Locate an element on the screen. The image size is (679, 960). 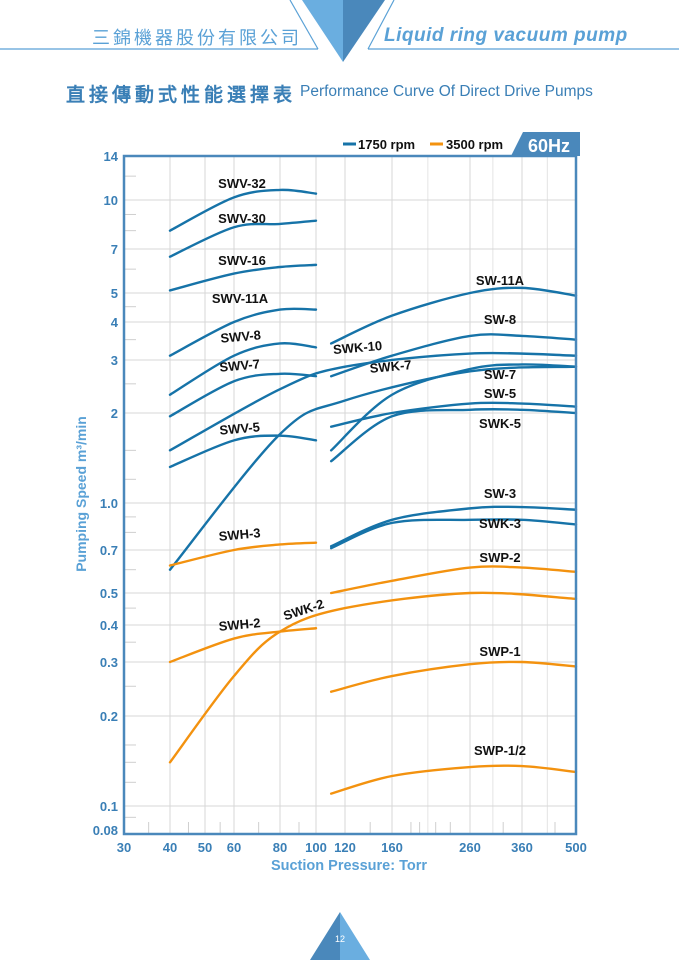
series-label: SWV-30 is located at coordinates (242, 218).